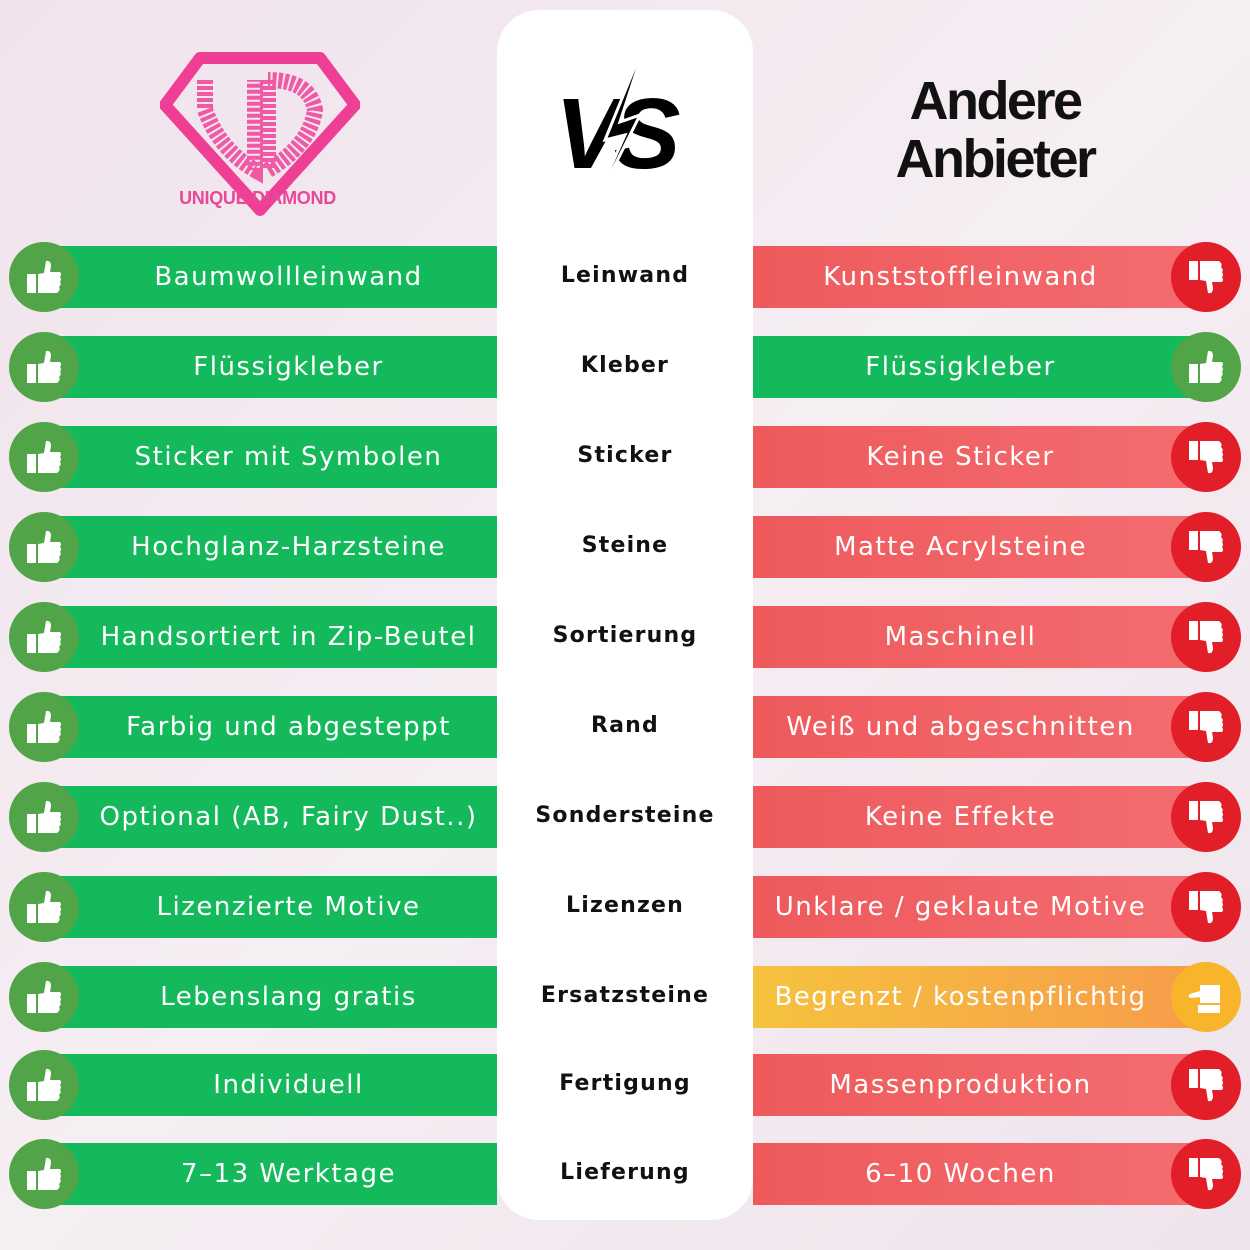 This screenshot has width=1250, height=1250. What do you see at coordinates (625, 725) in the screenshot?
I see `category-label: Rand` at bounding box center [625, 725].